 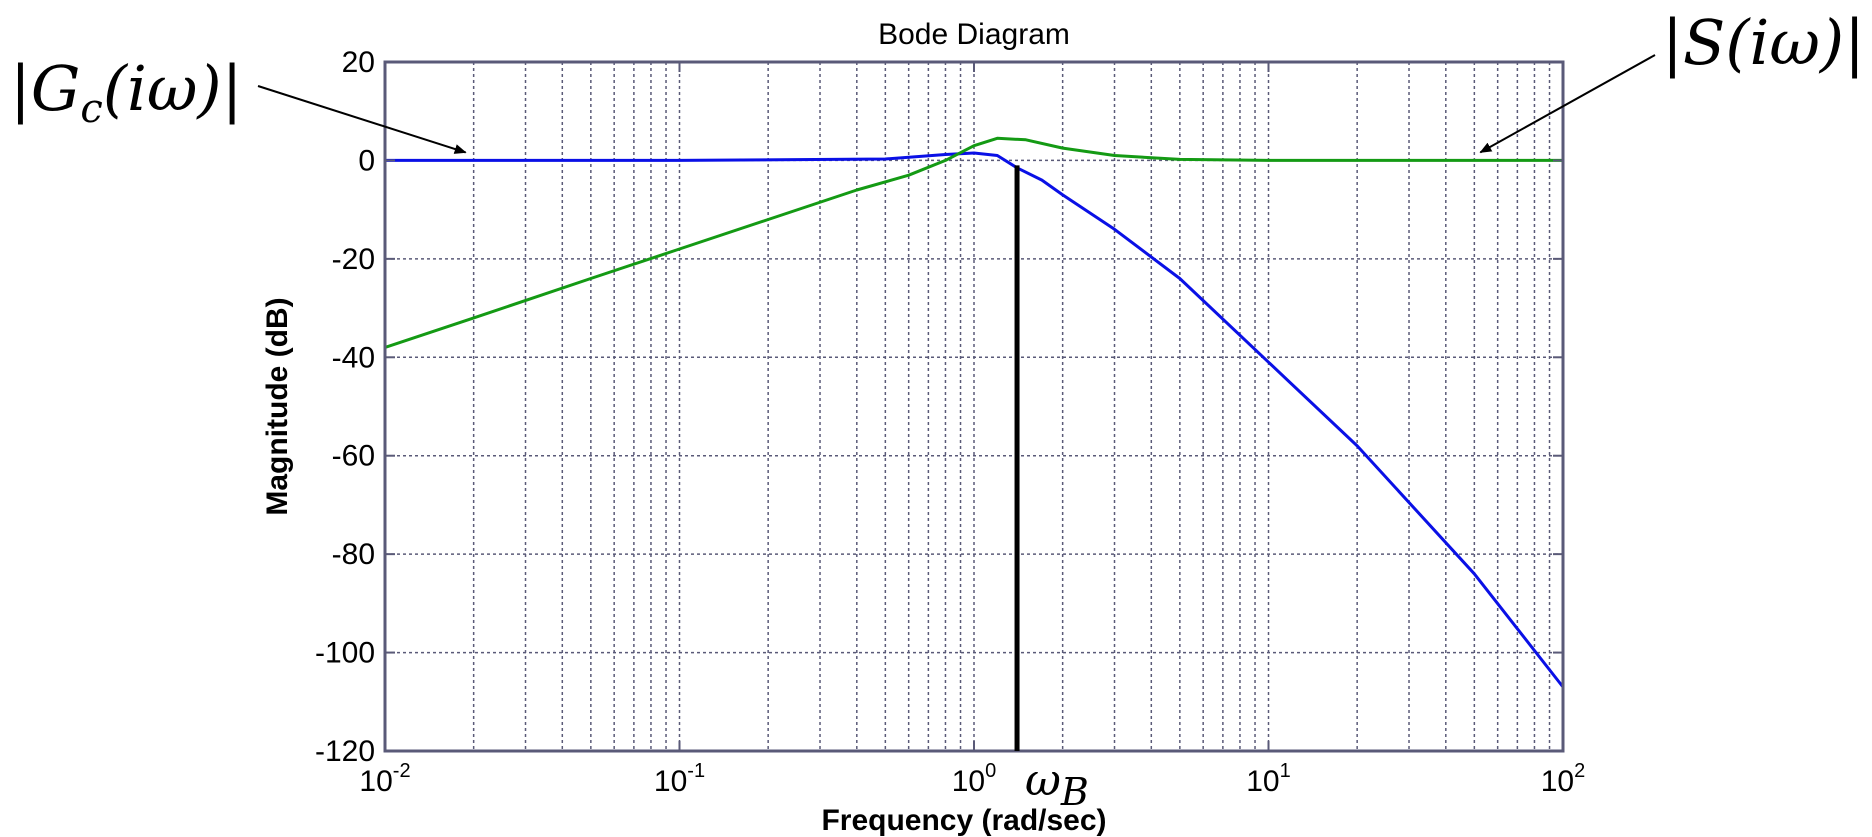 What do you see at coordinates (353, 456) in the screenshot?
I see `y-tick-label: -60` at bounding box center [353, 456].